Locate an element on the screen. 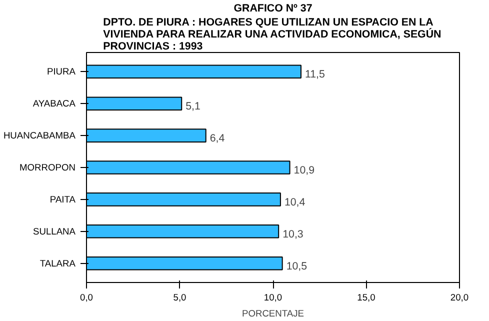 The width and height of the screenshot is (489, 321). y-tick-label: MORROPON is located at coordinates (48, 167).